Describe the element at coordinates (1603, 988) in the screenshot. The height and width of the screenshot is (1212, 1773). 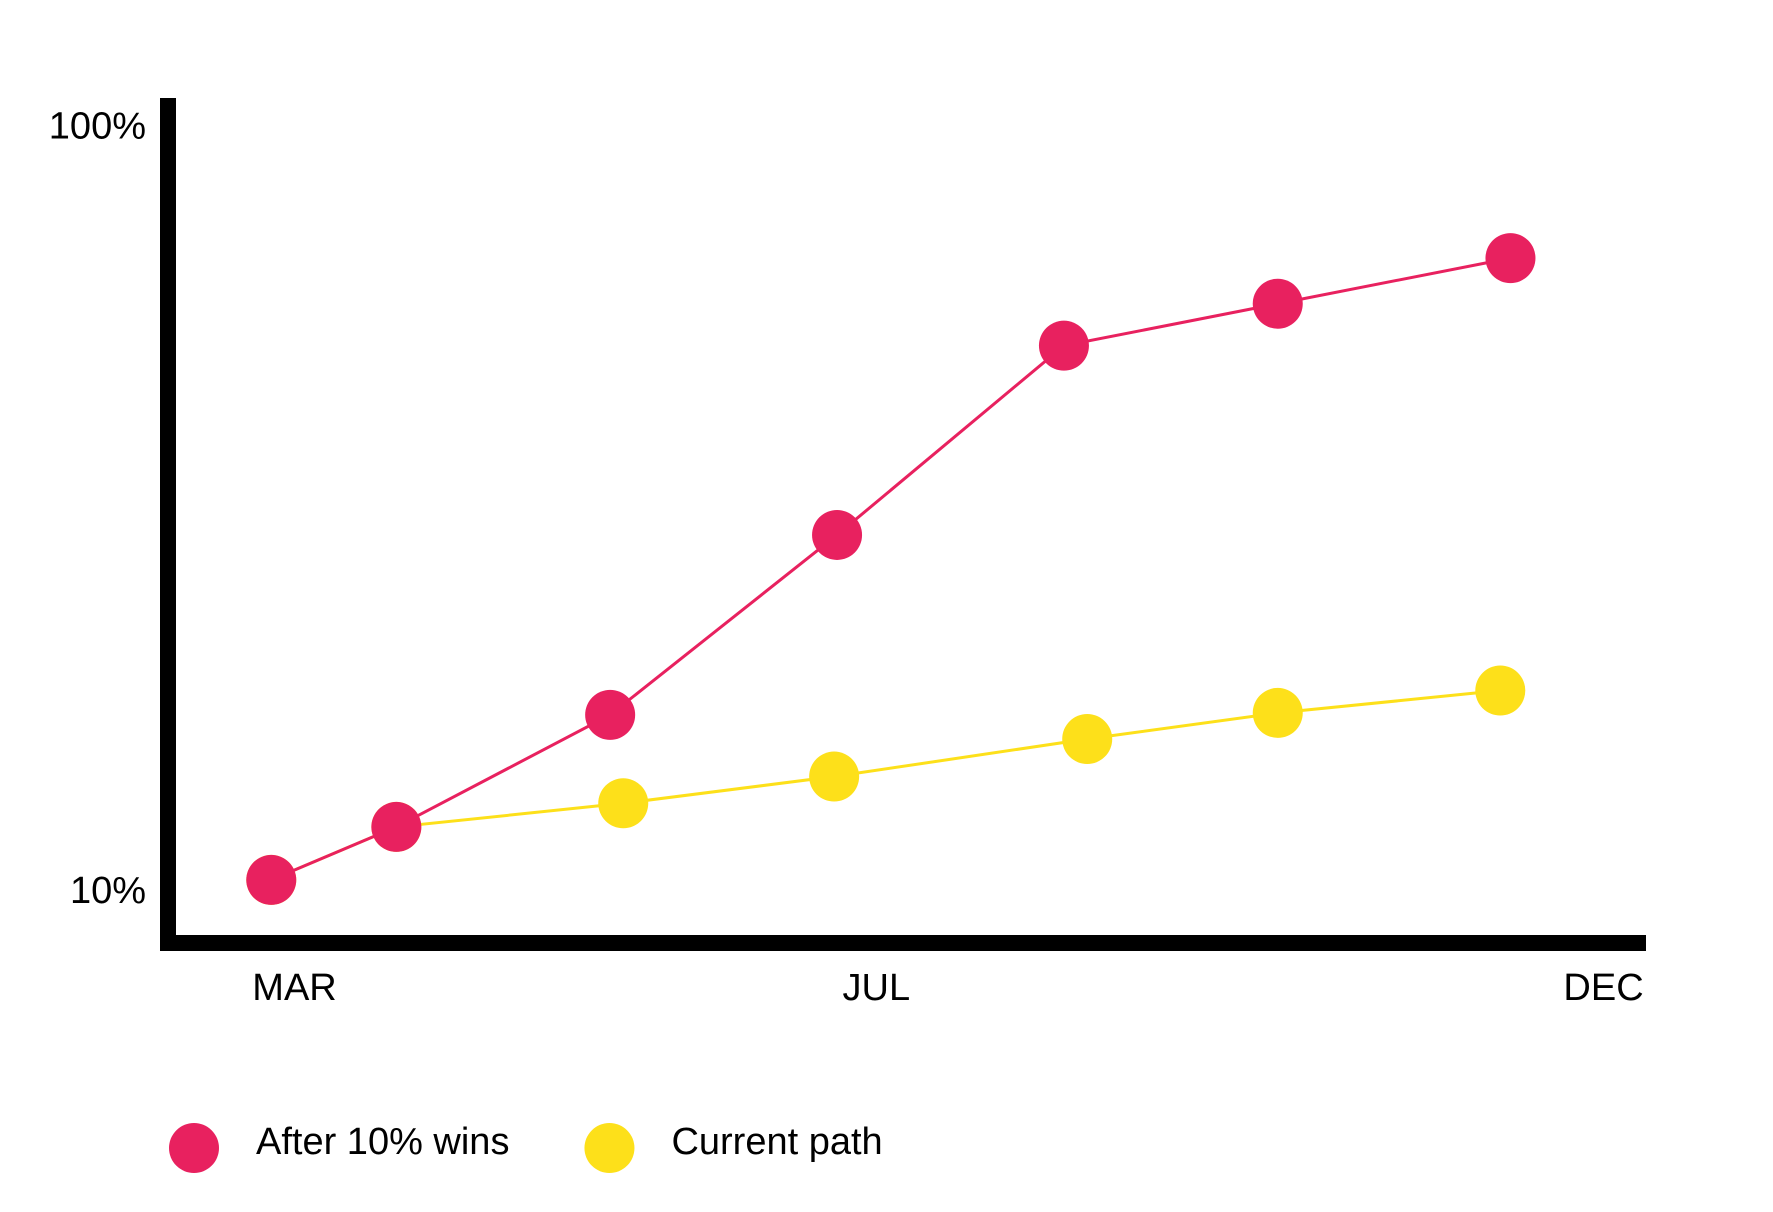
I see `x-tick-label: DEC` at that location.